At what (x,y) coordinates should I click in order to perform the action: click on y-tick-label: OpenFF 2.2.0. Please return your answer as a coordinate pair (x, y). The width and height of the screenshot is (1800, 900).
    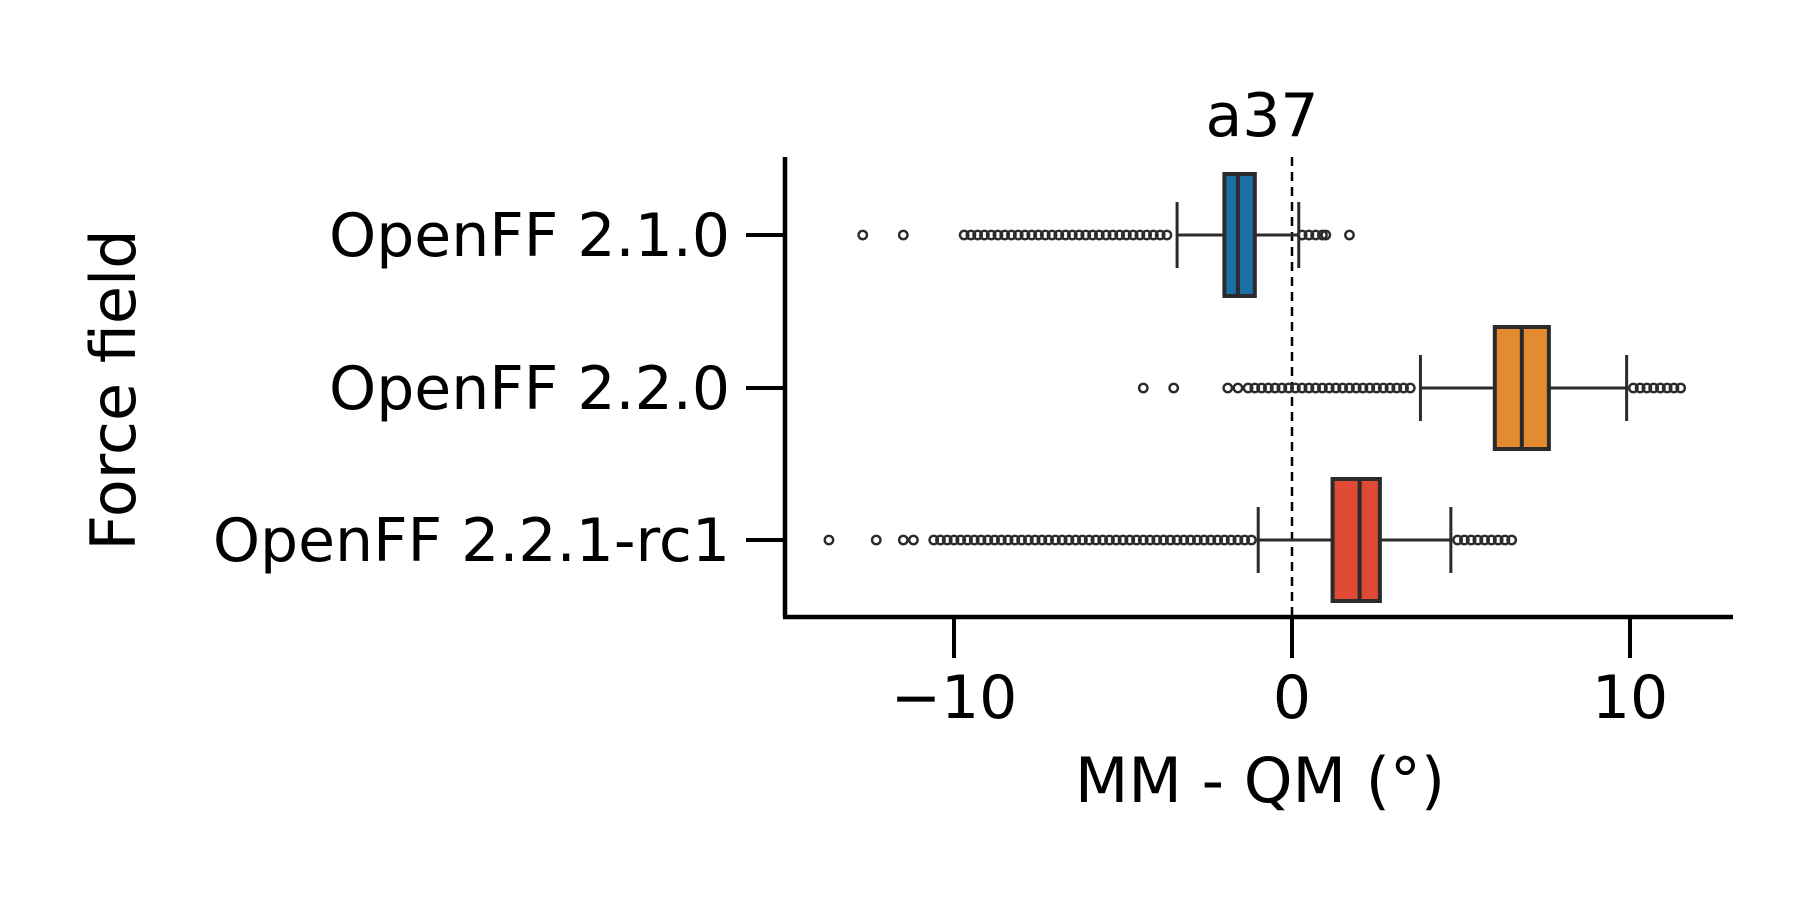
    Looking at the image, I should click on (529, 389).